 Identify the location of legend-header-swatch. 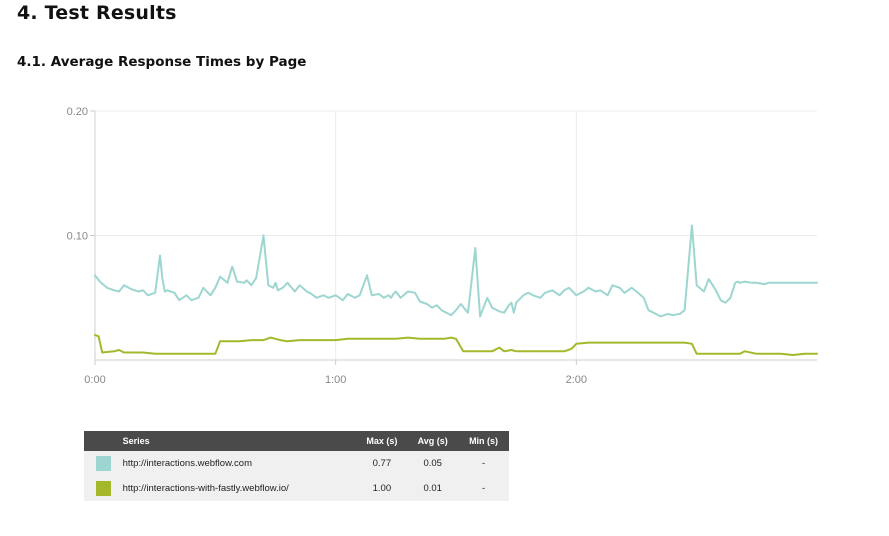
(103, 441).